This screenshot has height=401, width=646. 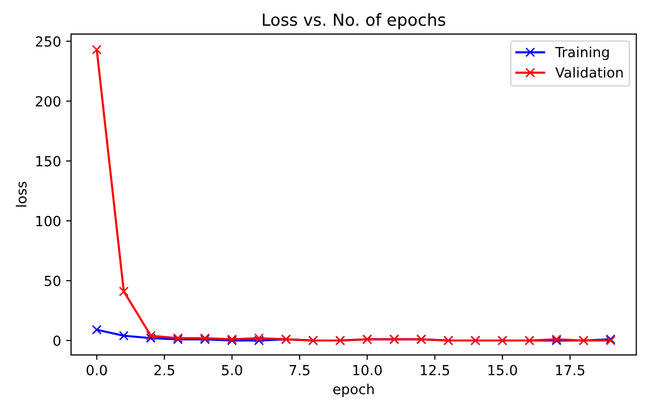 I want to click on chart-title: Loss vs. No. of epochs, so click(x=354, y=21).